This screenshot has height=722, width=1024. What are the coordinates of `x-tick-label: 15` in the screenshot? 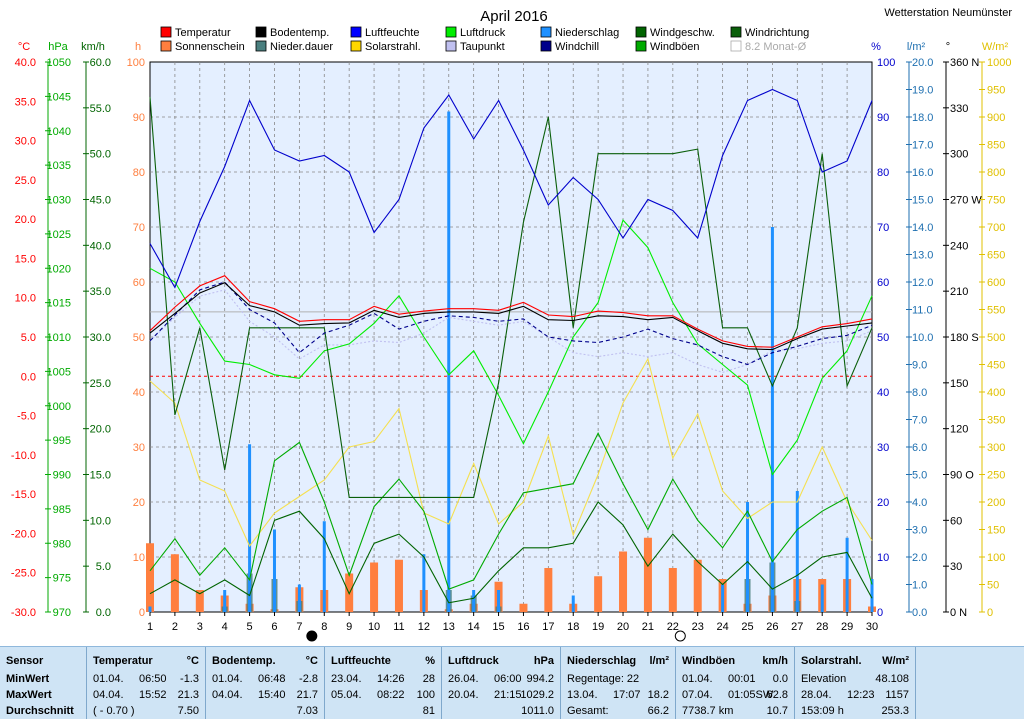 It's located at (498, 627).